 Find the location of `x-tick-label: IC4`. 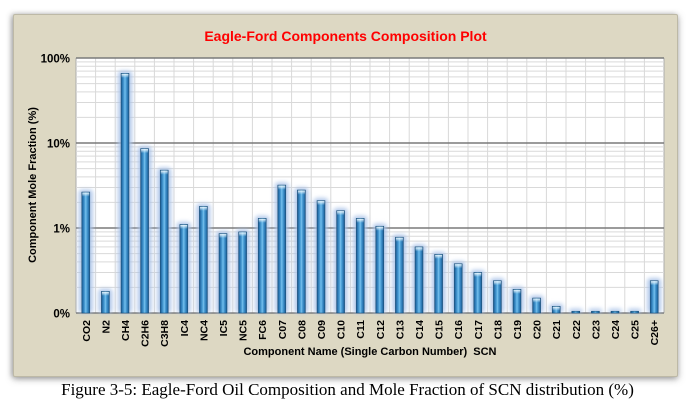

x-tick-label: IC4 is located at coordinates (185, 328).